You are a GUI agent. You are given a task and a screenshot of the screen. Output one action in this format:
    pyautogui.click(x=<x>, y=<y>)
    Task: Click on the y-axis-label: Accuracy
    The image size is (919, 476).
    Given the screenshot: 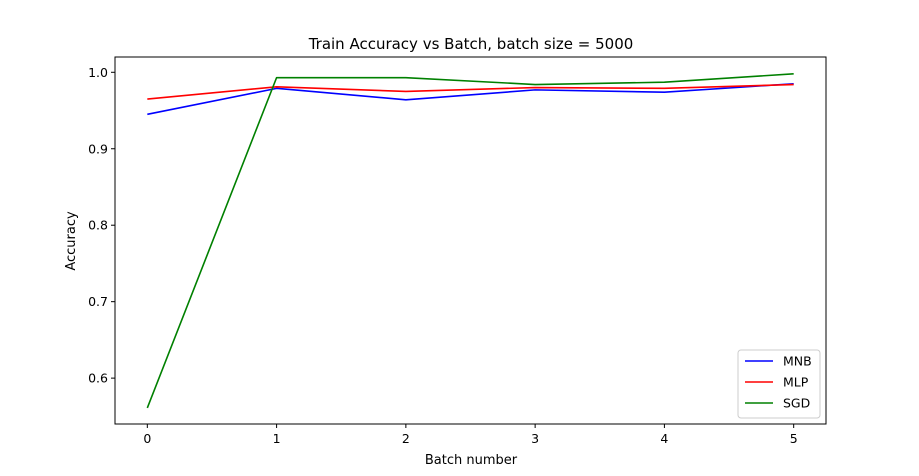 What is the action you would take?
    pyautogui.click(x=71, y=241)
    